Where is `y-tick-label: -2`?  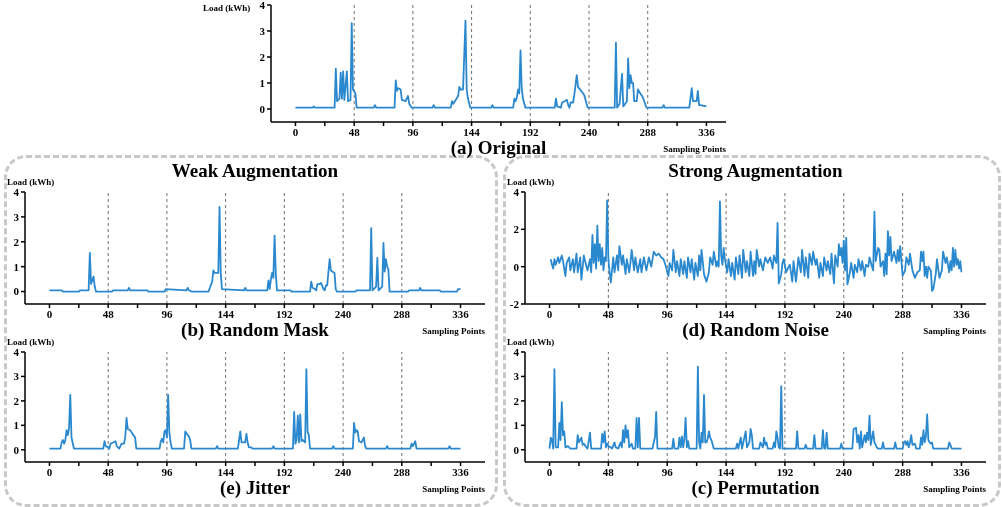
y-tick-label: -2 is located at coordinates (514, 303).